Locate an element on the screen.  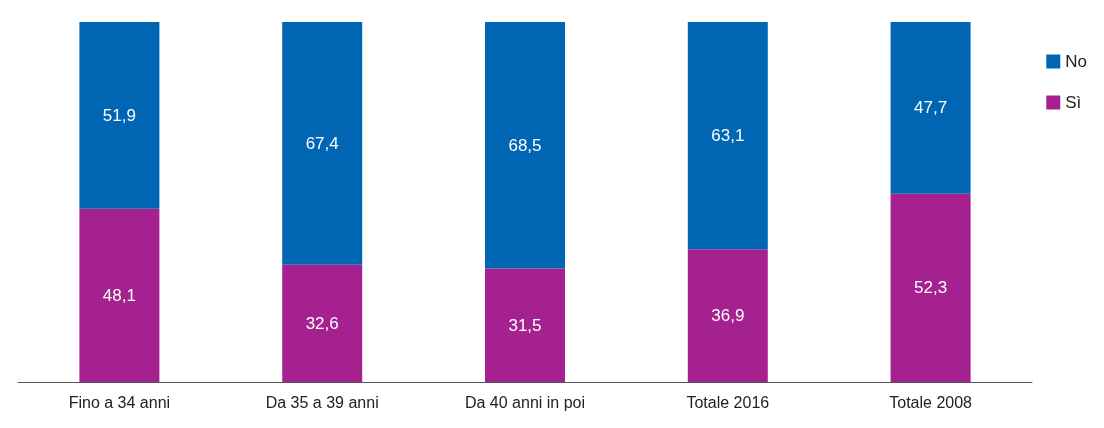
legend-label: Sì is located at coordinates (1073, 102).